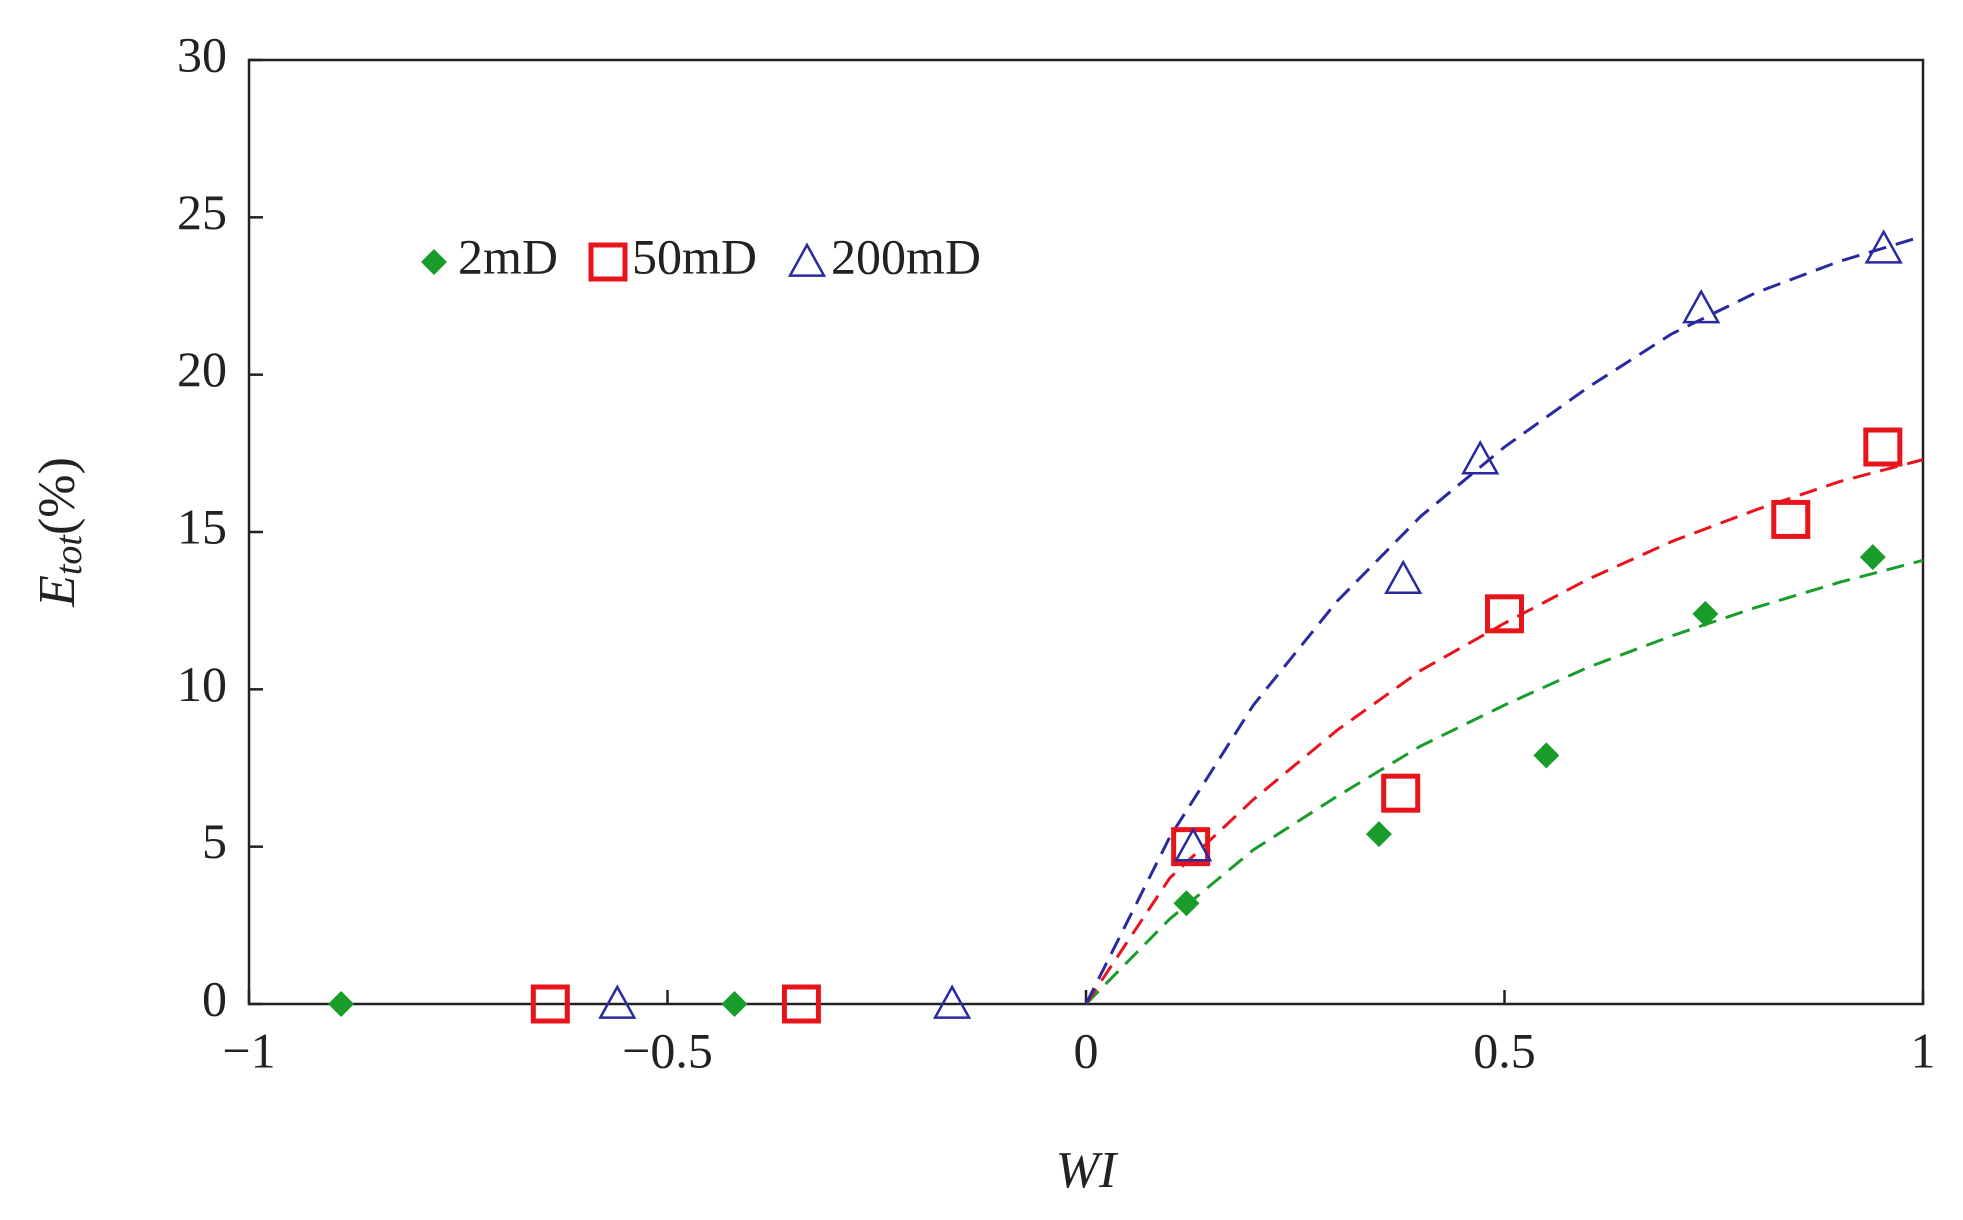 This screenshot has width=1963, height=1220. Describe the element at coordinates (1504, 1050) in the screenshot. I see `x-tick-label: 0.5` at that location.